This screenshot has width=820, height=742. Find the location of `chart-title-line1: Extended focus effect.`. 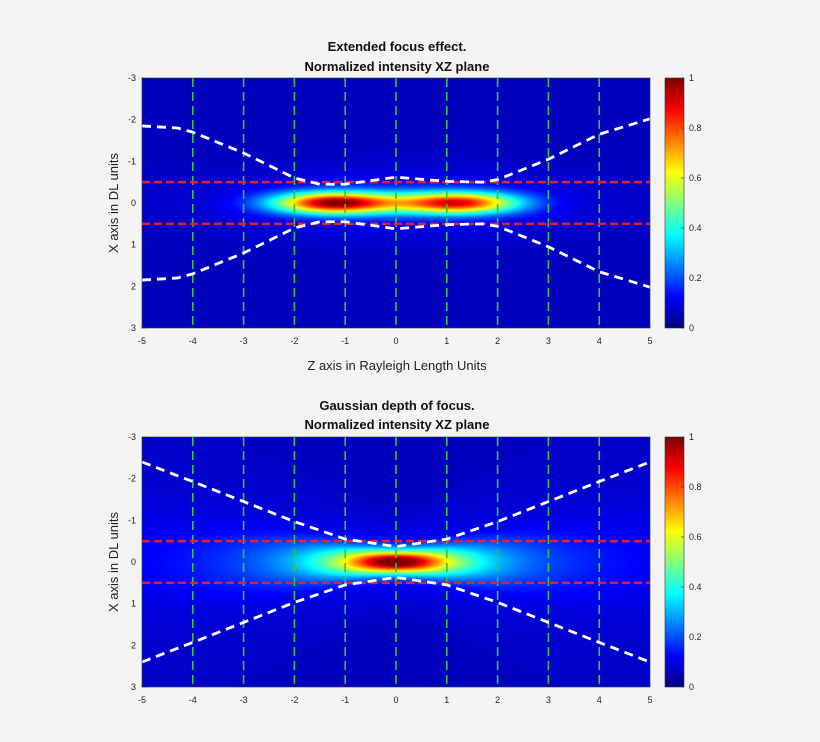

chart-title-line1: Extended focus effect. is located at coordinates (397, 46).